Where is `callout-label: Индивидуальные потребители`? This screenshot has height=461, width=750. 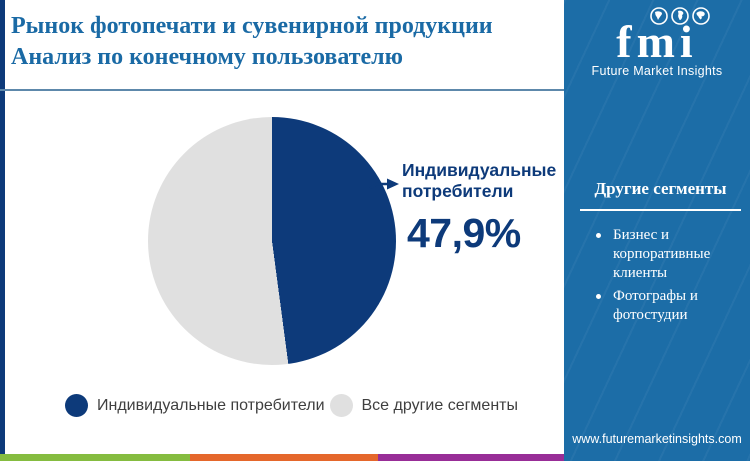
callout-label: Индивидуальные потребители is located at coordinates (487, 181).